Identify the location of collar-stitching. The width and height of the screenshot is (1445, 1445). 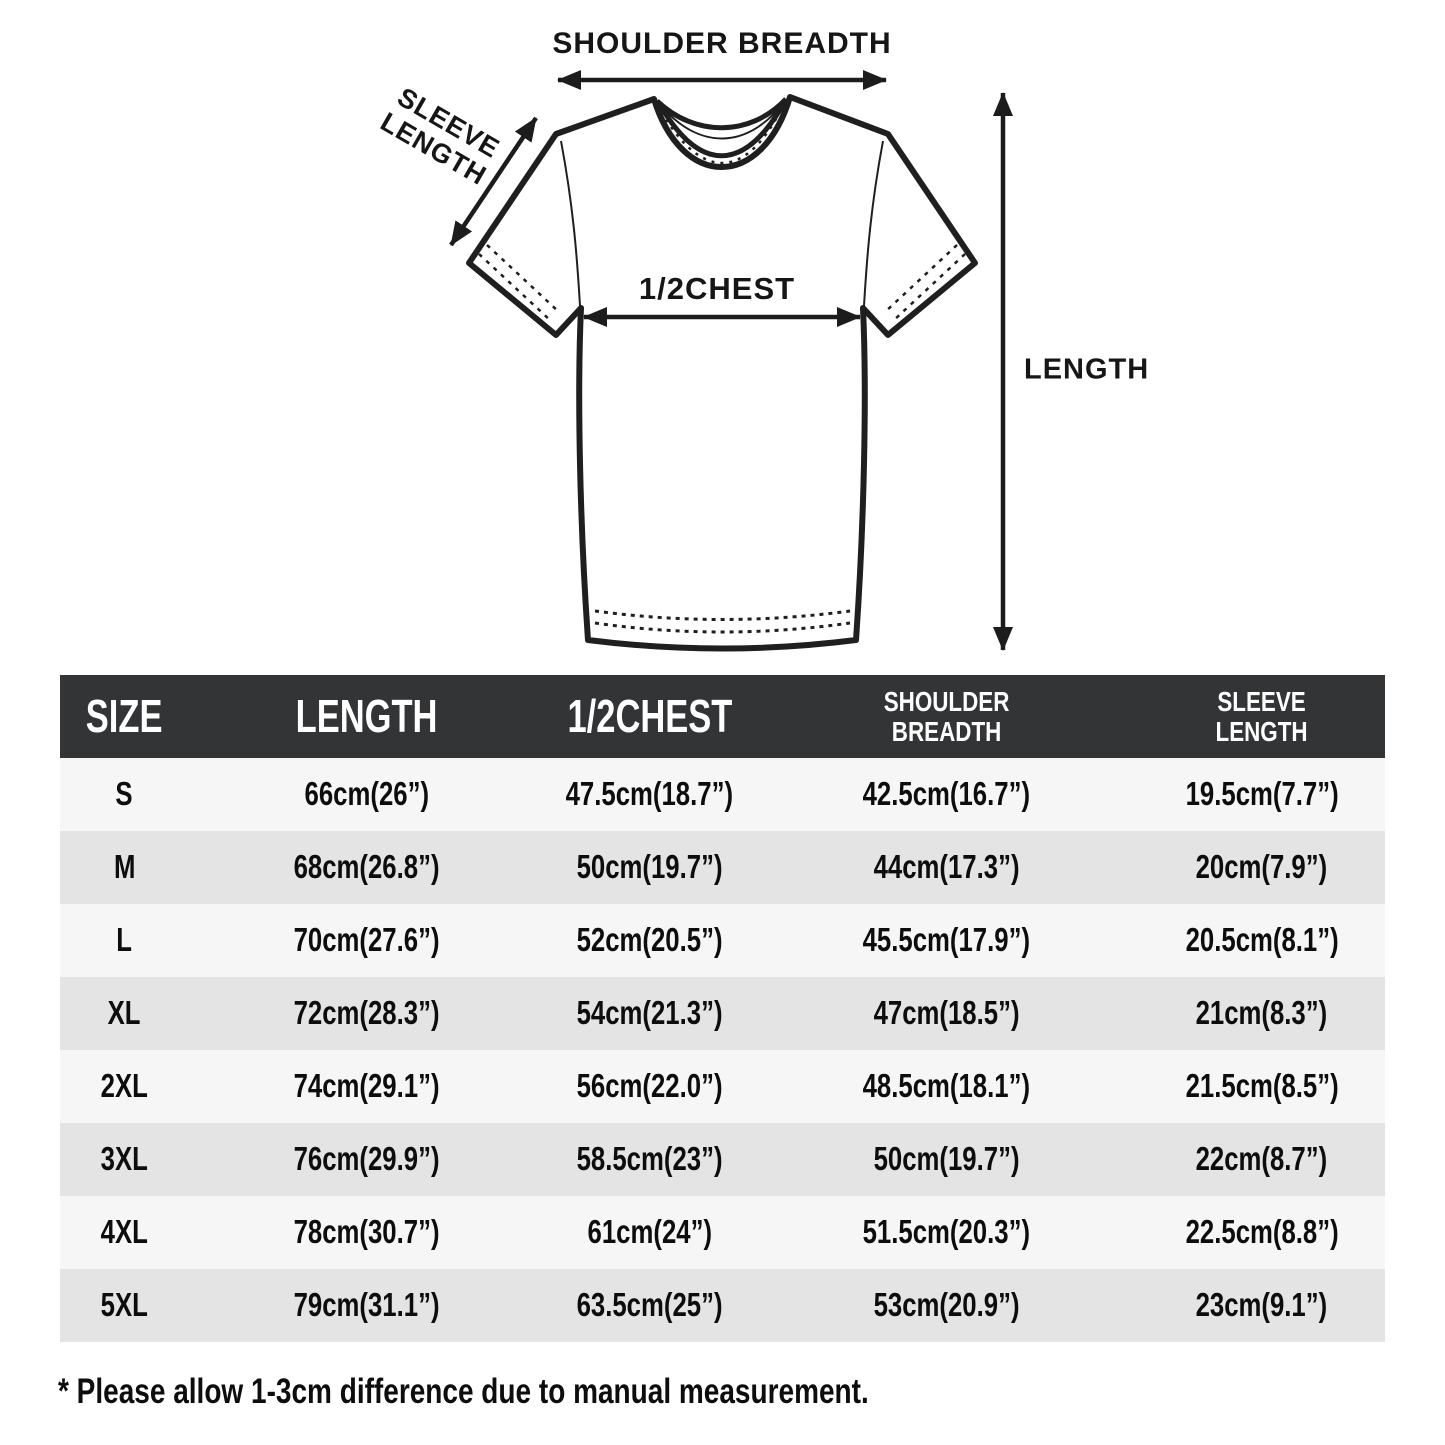
(721, 133).